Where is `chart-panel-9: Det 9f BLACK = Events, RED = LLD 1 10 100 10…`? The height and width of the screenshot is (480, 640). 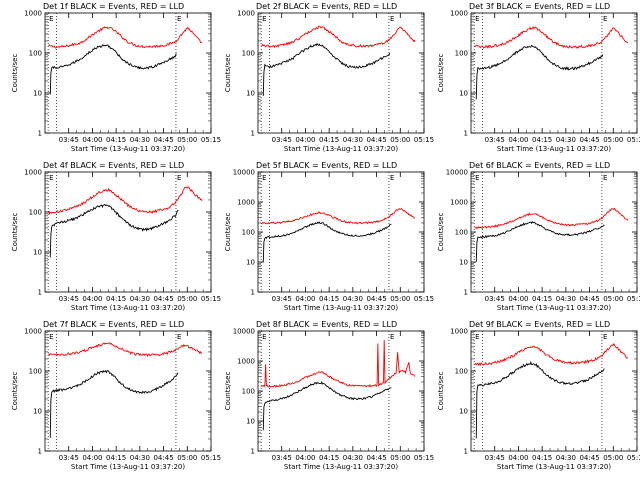 chart-panel-9: Det 9f BLACK = Events, RED = LLD 1 10 100 10… is located at coordinates (538, 395).